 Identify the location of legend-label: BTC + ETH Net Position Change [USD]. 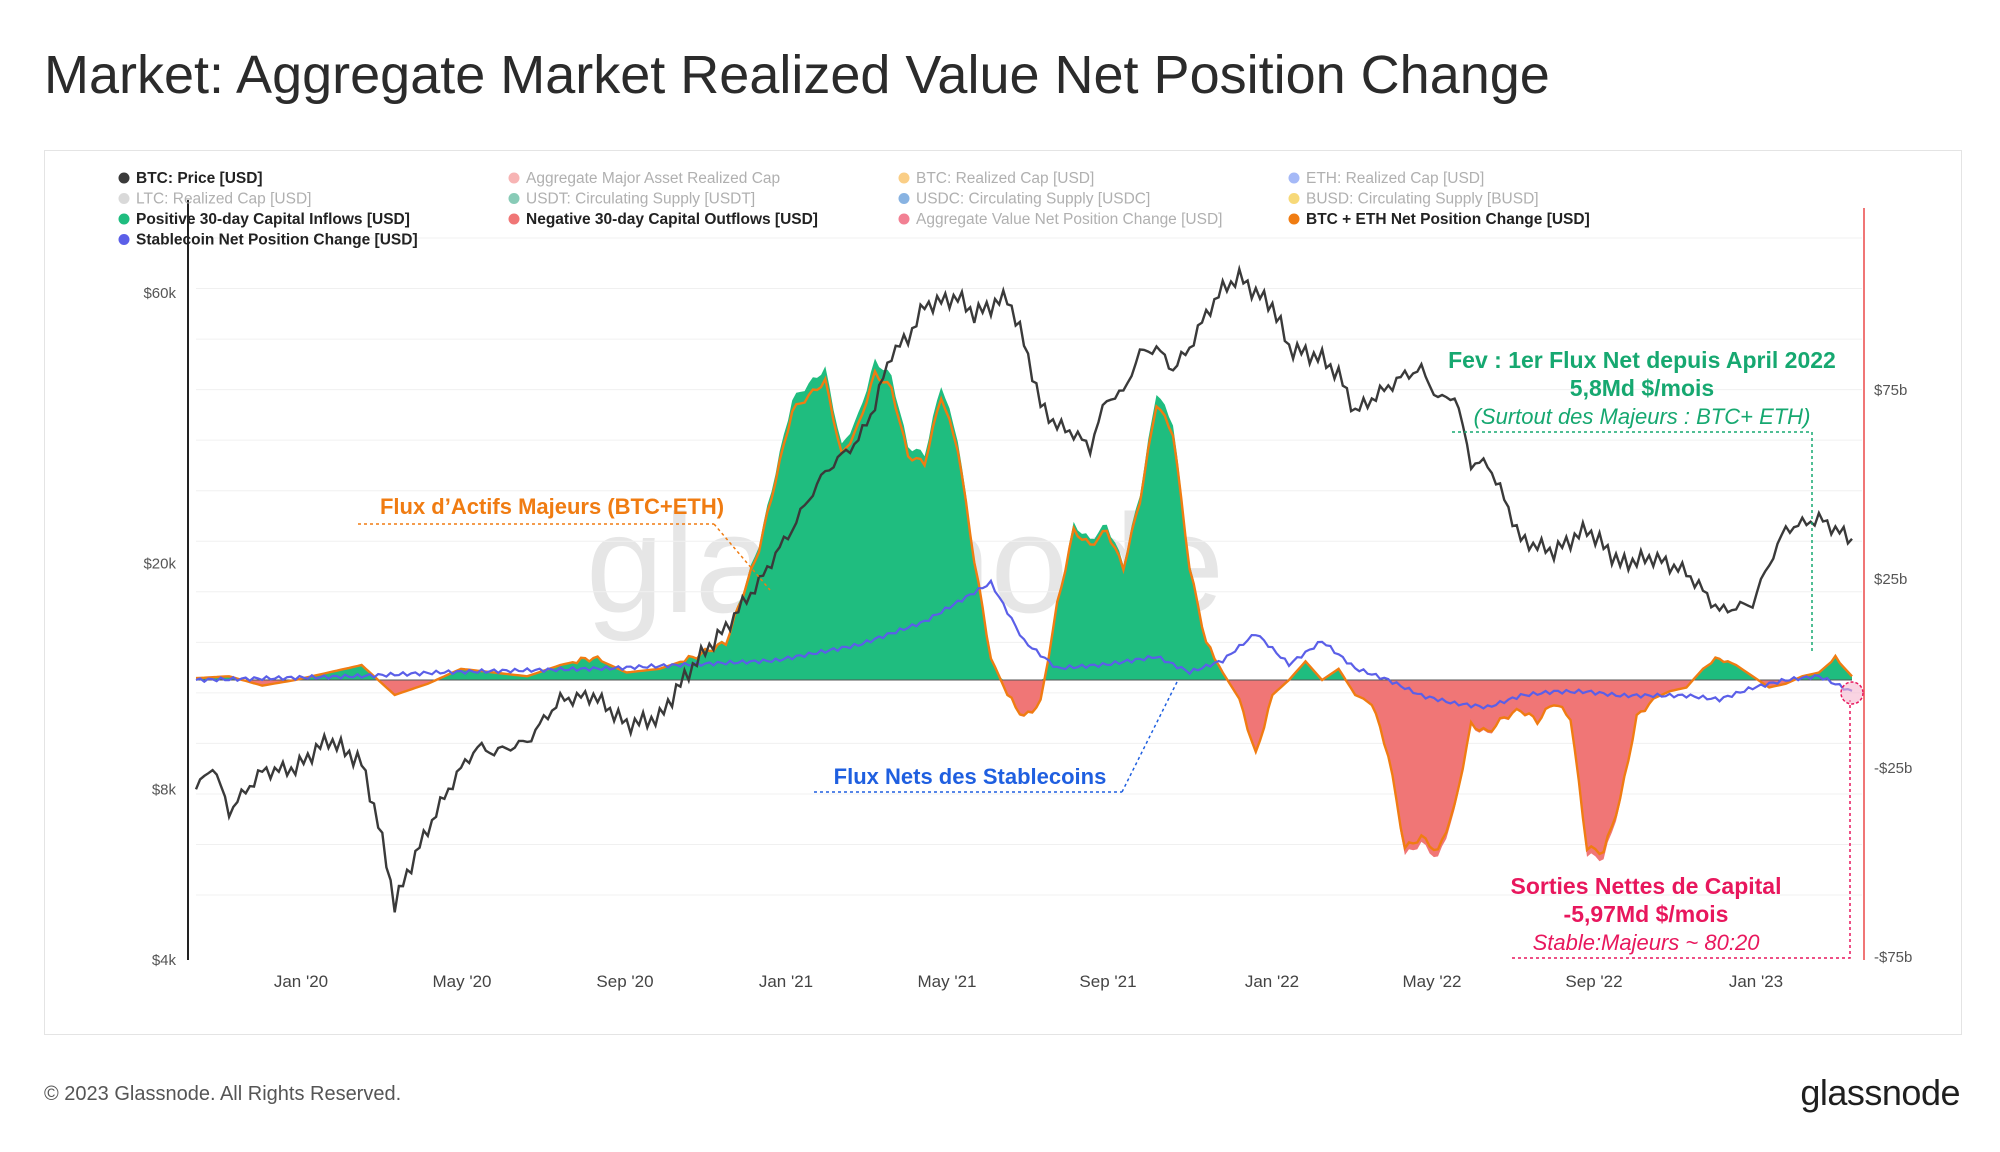
(1448, 219).